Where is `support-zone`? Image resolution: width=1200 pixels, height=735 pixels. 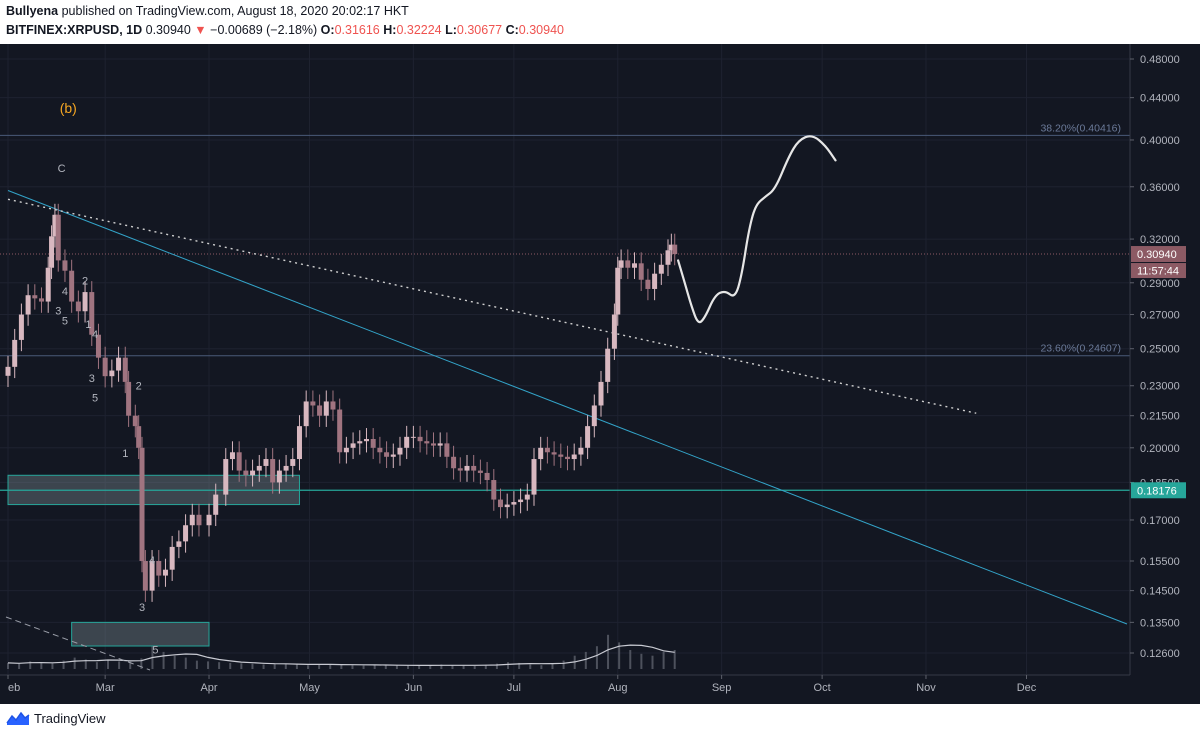 support-zone is located at coordinates (140, 634).